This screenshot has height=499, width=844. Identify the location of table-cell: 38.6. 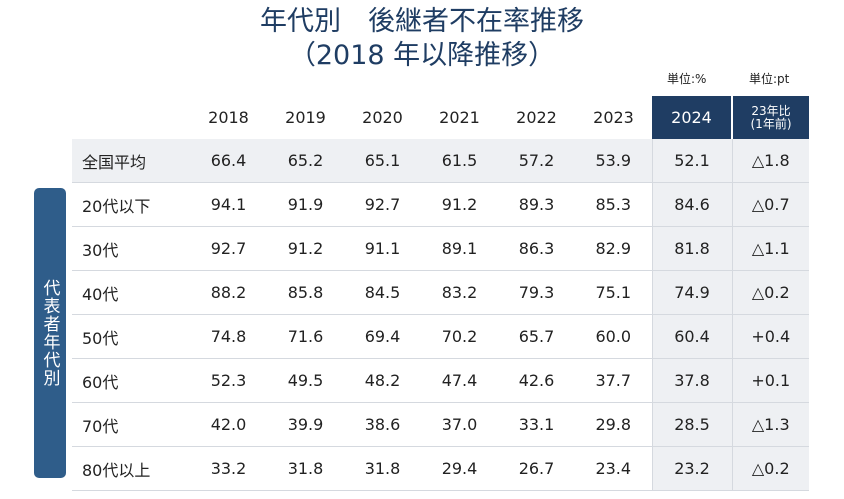
(382, 424).